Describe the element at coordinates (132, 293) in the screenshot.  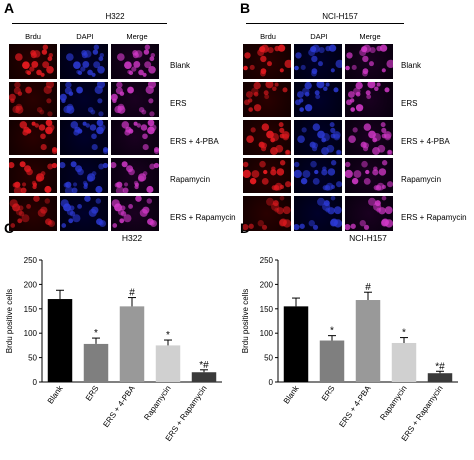
I see `h322-significance-mark: #` at that location.